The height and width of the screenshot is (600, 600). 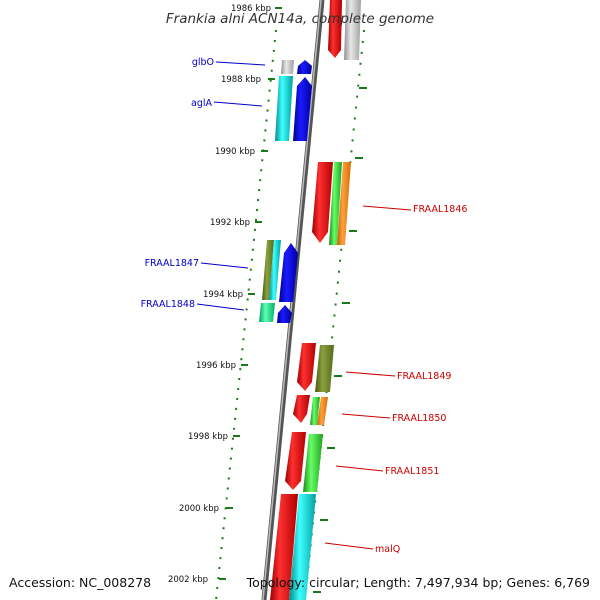 What do you see at coordinates (301, 409) in the screenshot?
I see `gene-fraal1850-red` at bounding box center [301, 409].